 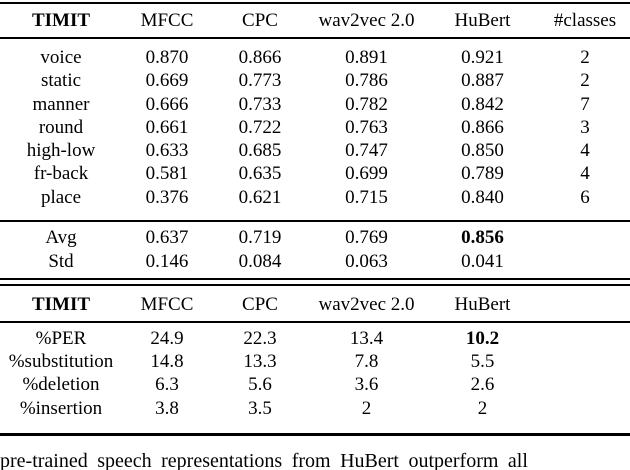 I want to click on table-row: %deletion 6.3 5.6 3.6 2.6, so click(x=315, y=385).